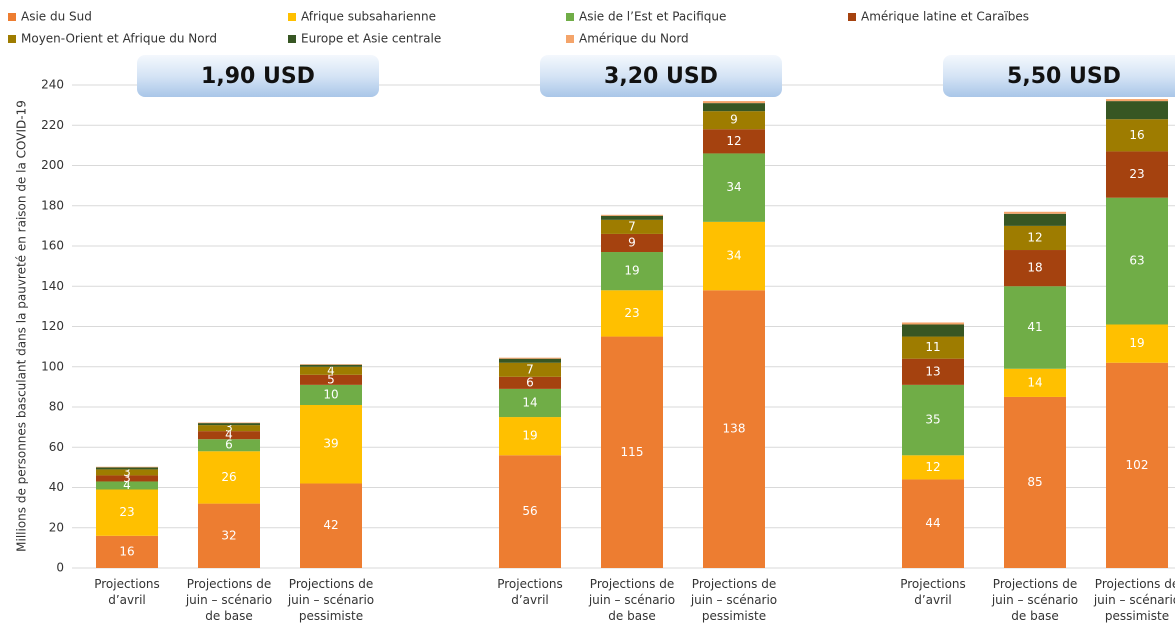 The image size is (1175, 630). Describe the element at coordinates (52, 205) in the screenshot. I see `y-tick-label: 180` at that location.